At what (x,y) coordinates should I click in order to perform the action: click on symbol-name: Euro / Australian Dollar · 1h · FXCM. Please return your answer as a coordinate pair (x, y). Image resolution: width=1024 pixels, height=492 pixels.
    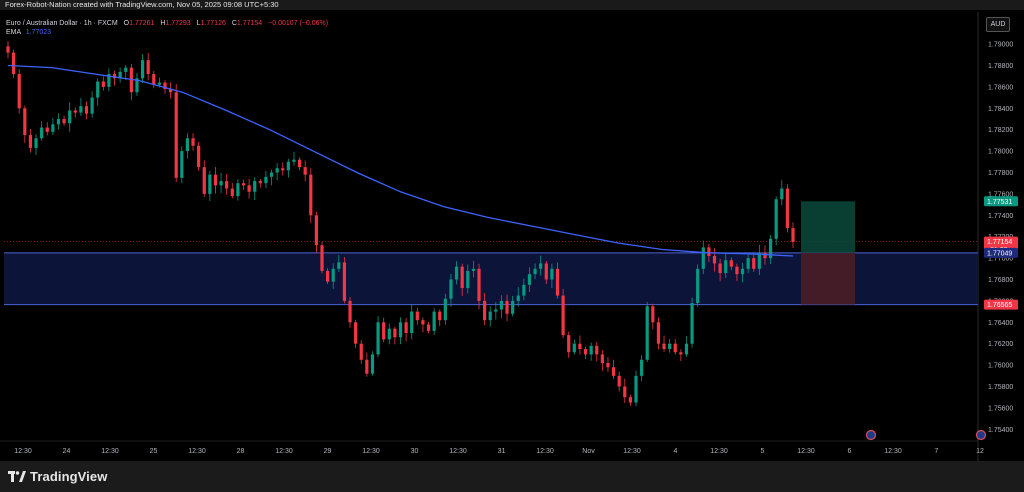
    Looking at the image, I should click on (62, 23).